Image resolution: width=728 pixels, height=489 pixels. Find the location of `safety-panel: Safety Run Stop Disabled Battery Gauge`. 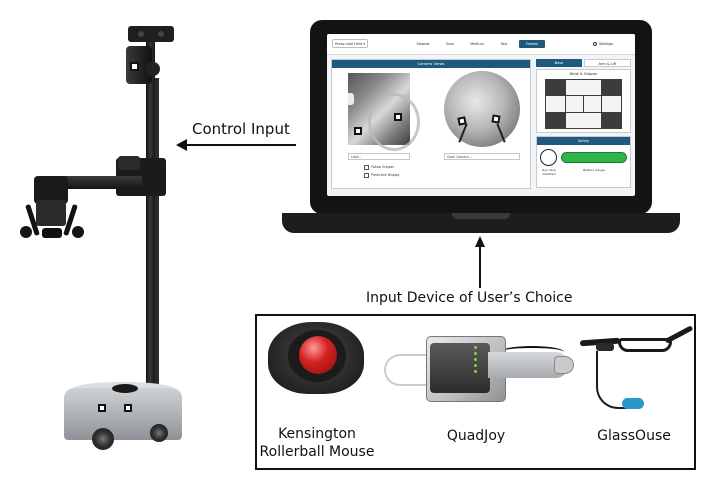

safety-panel: Safety Run Stop Disabled Battery Gauge is located at coordinates (583, 162).